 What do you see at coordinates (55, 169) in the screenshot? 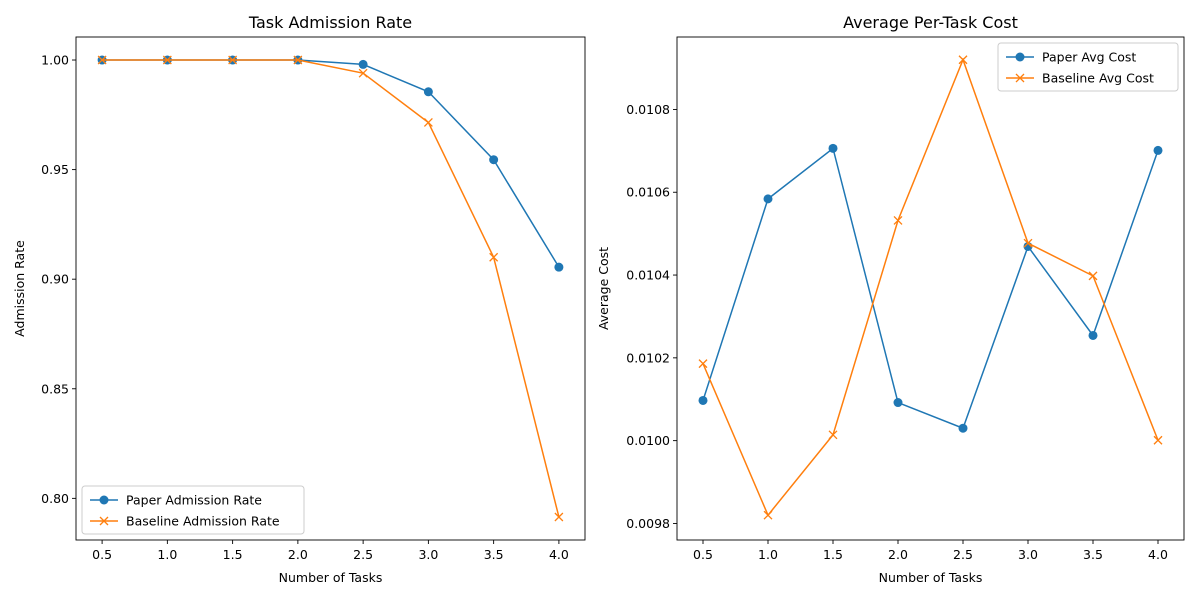
I see `y-tick-label: 0.95` at bounding box center [55, 169].